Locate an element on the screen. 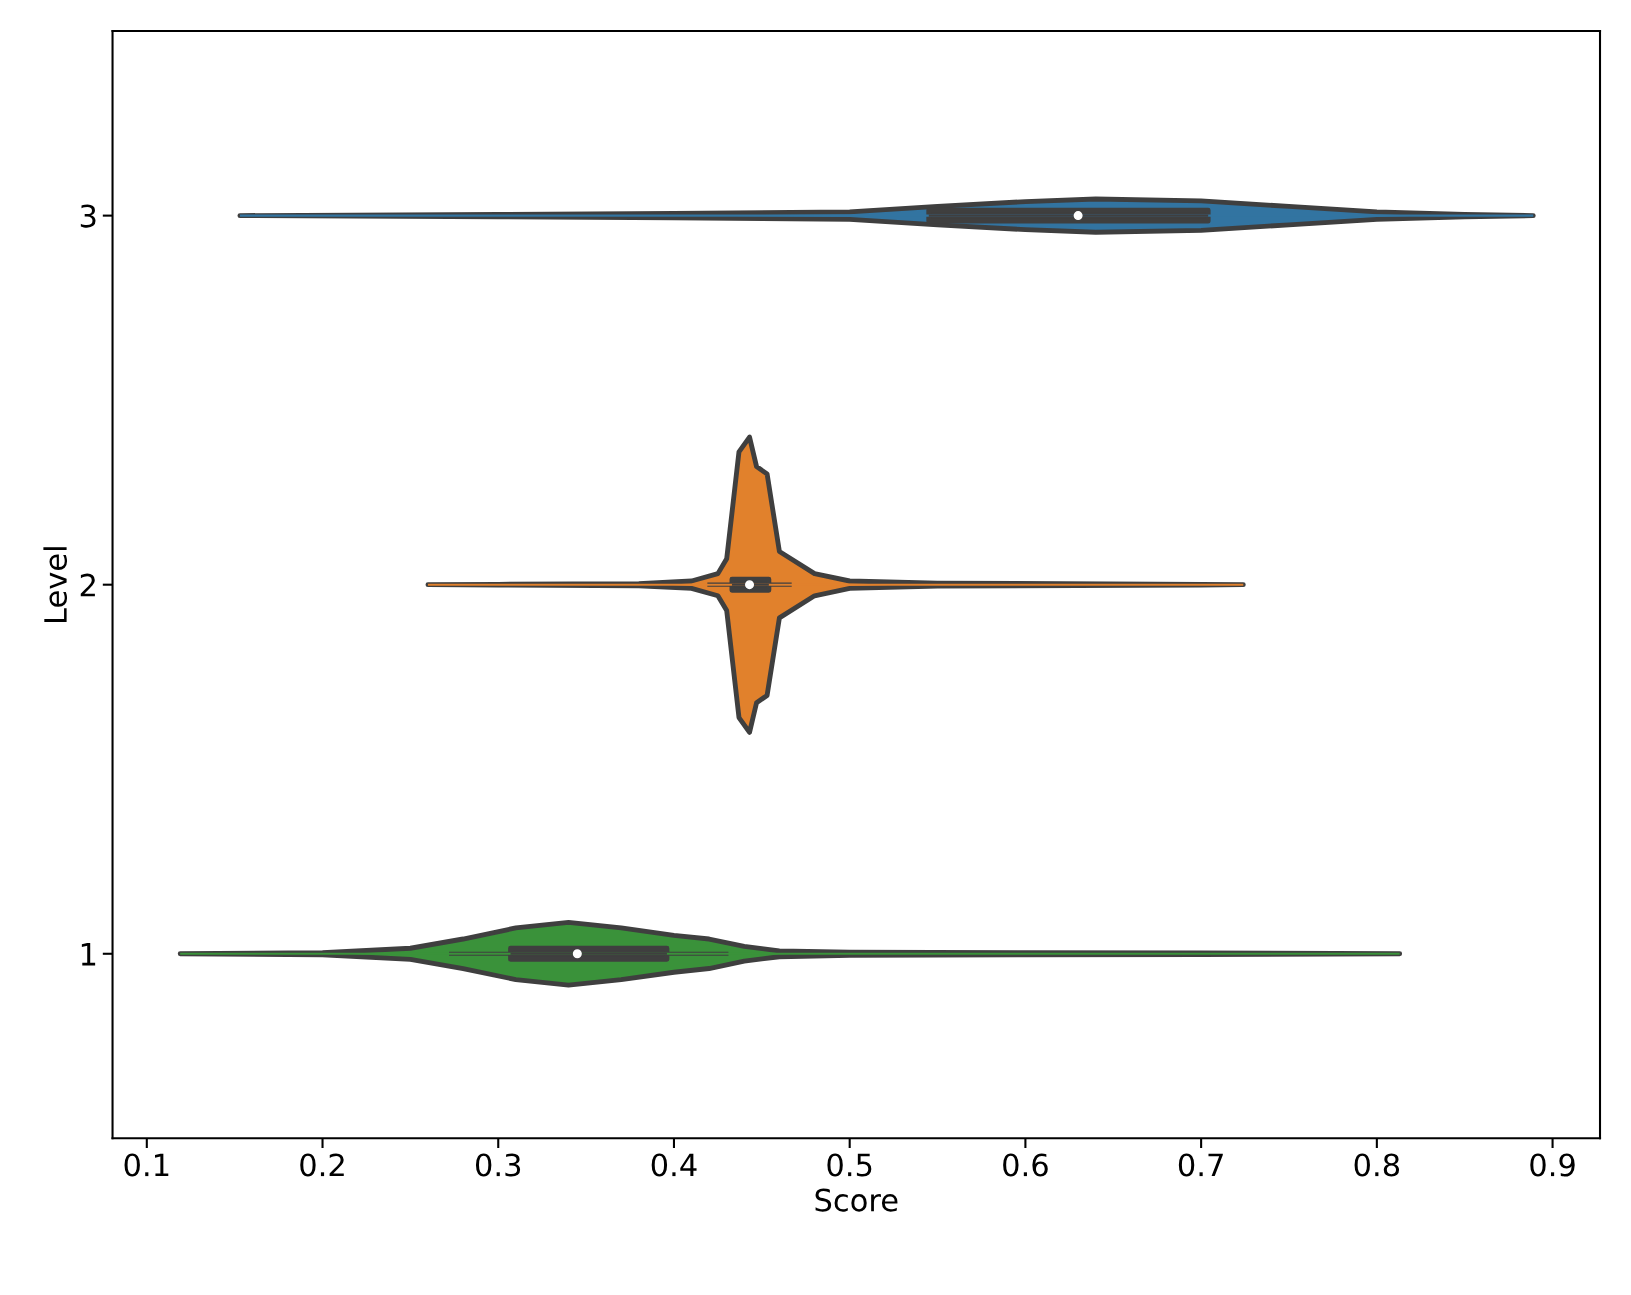 The width and height of the screenshot is (1631, 1295). y-tick-label: 2 is located at coordinates (87, 585).